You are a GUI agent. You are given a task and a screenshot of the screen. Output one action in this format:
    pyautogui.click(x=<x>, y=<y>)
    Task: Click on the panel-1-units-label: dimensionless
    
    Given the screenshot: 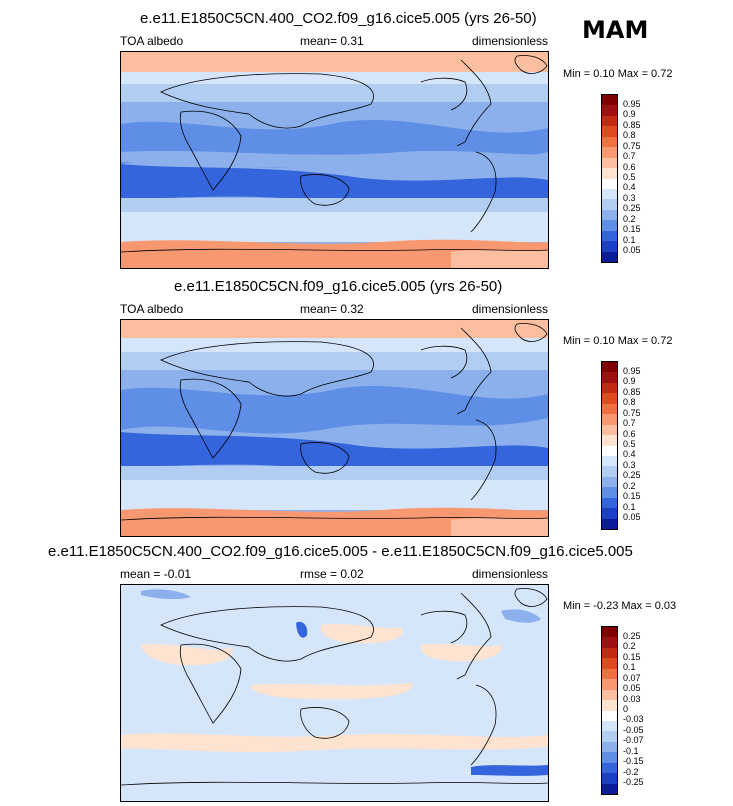 What is the action you would take?
    pyautogui.click(x=510, y=41)
    